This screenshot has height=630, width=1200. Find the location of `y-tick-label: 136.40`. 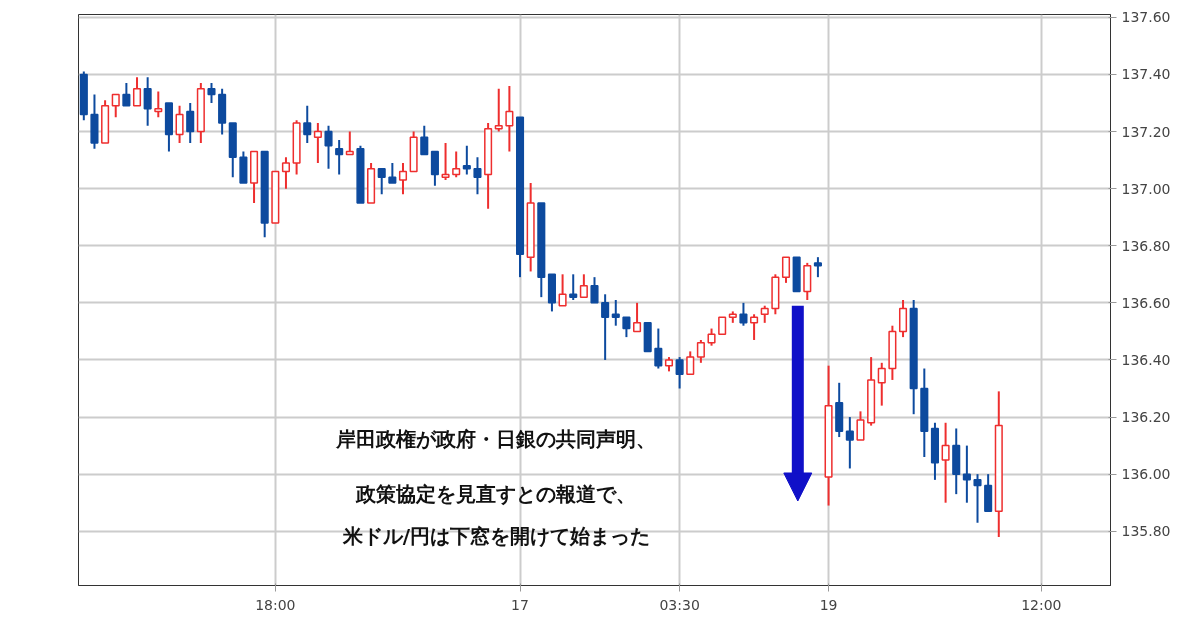

y-tick-label: 136.40 is located at coordinates (1146, 359).